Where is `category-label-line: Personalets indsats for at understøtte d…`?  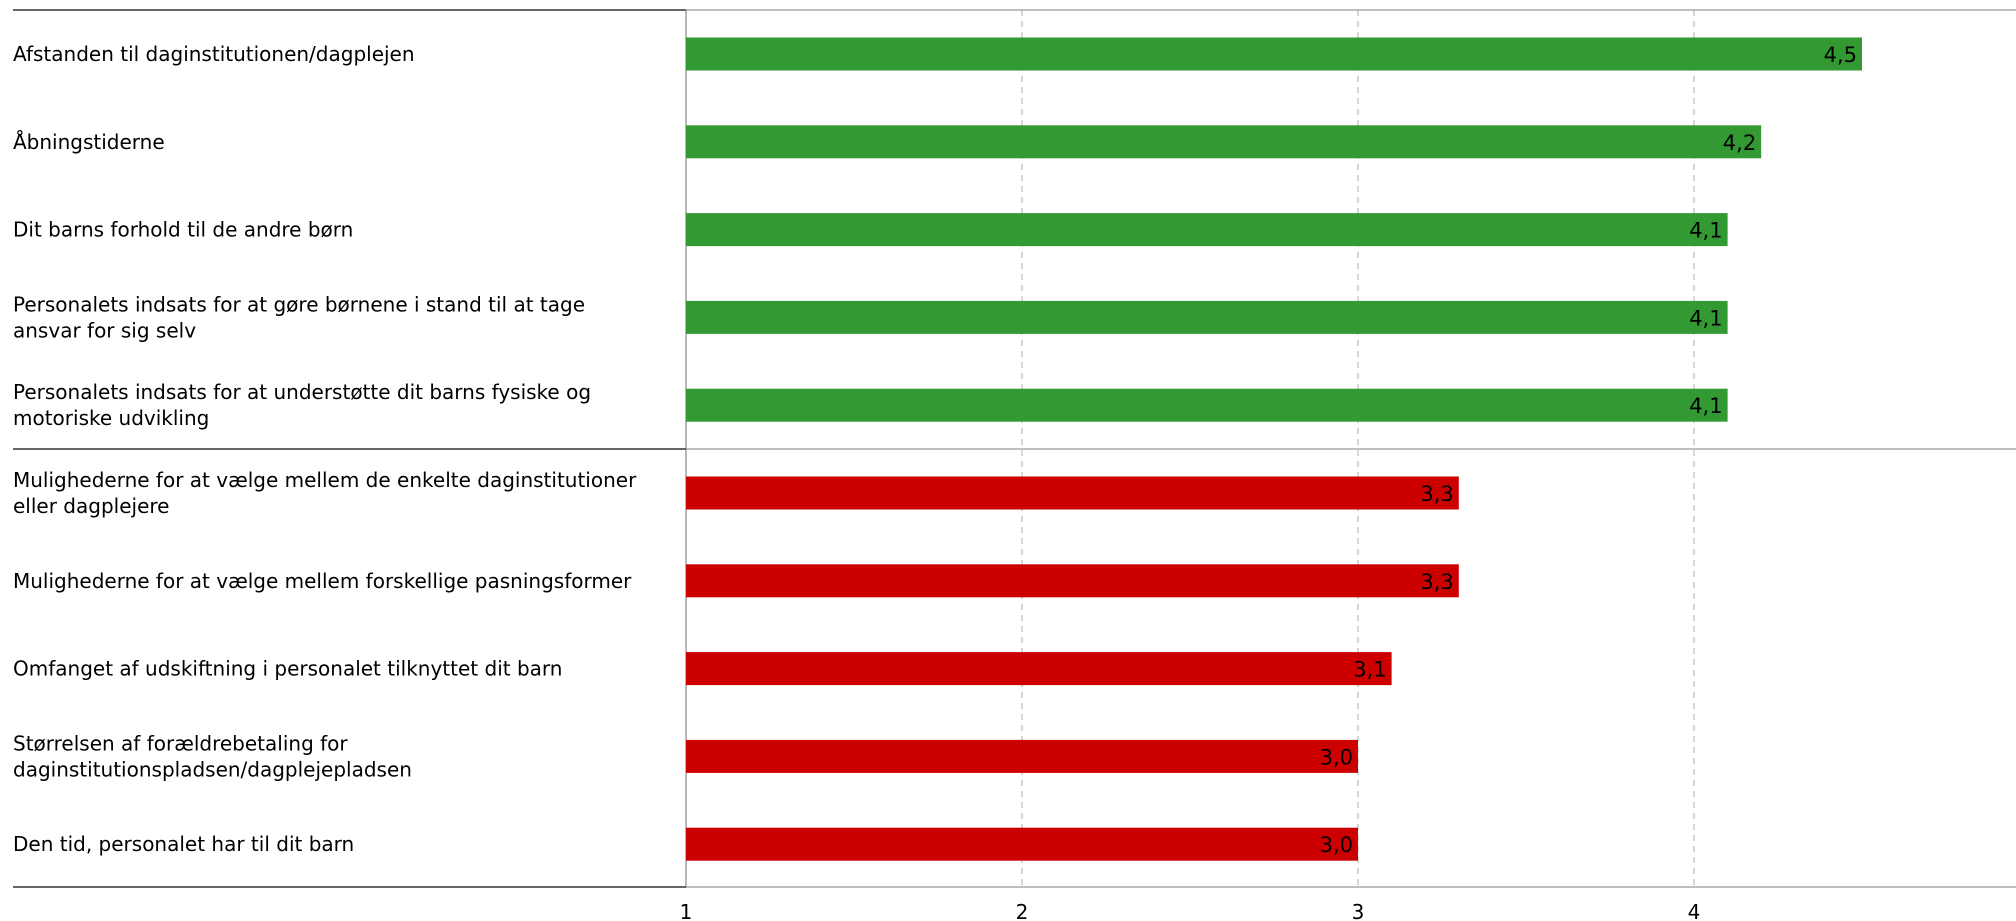 category-label-line: Personalets indsats for at understøtte d… is located at coordinates (302, 392).